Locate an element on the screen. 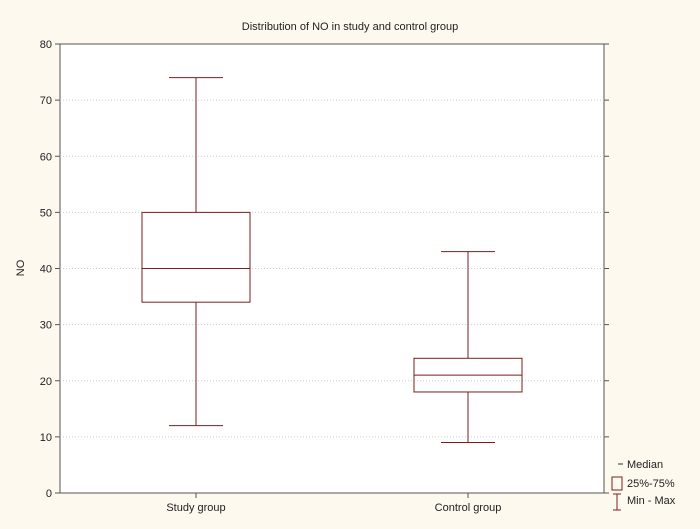 Image resolution: width=700 pixels, height=529 pixels. y-tick-label-60: 60 is located at coordinates (46, 157).